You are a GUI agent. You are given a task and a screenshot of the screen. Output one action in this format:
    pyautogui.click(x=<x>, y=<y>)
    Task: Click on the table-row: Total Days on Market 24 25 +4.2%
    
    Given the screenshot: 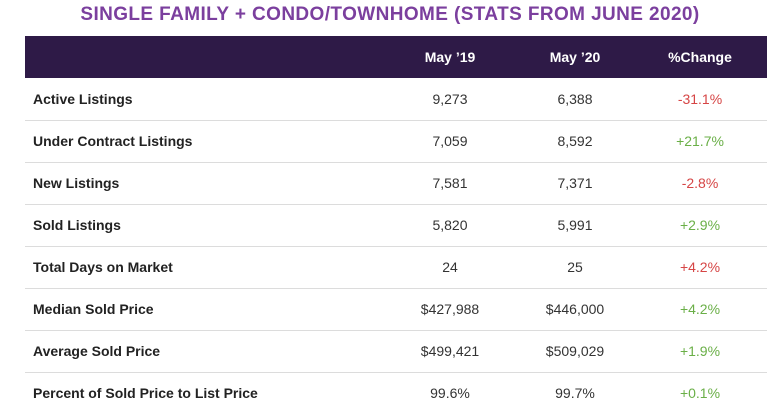 What is the action you would take?
    pyautogui.click(x=396, y=267)
    